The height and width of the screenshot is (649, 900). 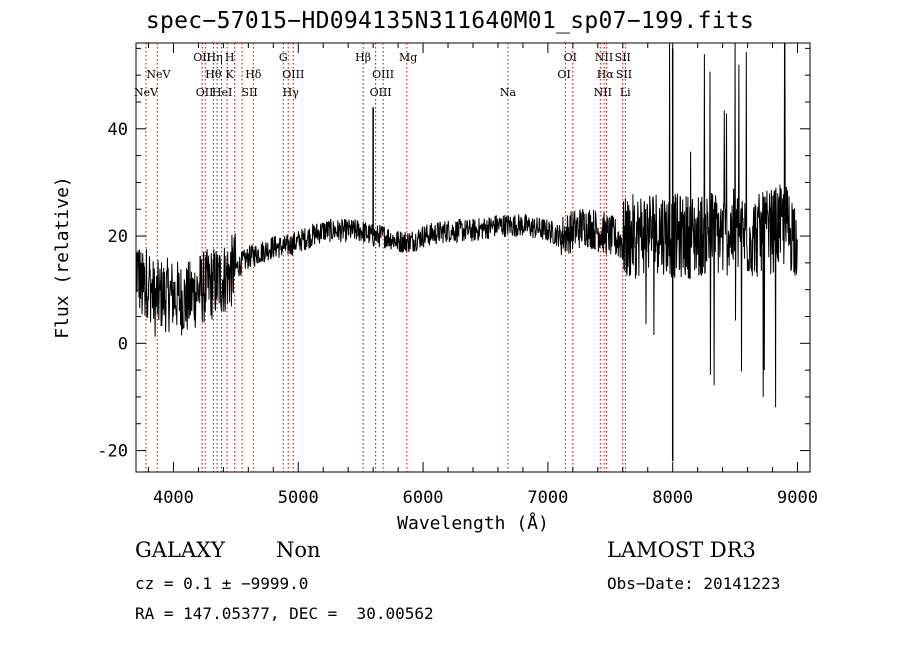 What do you see at coordinates (508, 92) in the screenshot?
I see `line-name-label: Na` at bounding box center [508, 92].